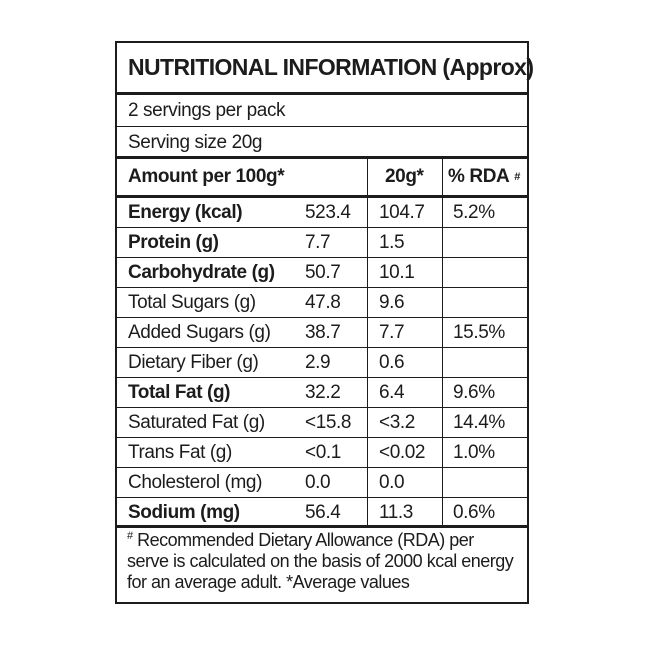 This screenshot has height=650, width=650. What do you see at coordinates (193, 362) in the screenshot?
I see `nutrient-name: Dietary Fiber (g)` at bounding box center [193, 362].